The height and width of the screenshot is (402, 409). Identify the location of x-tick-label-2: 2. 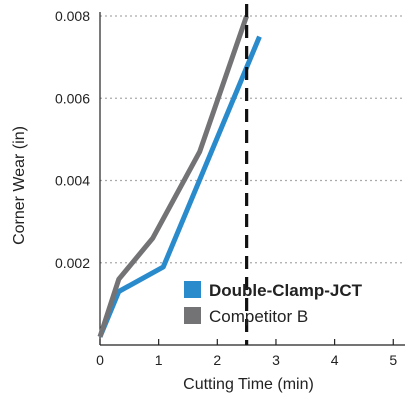
(217, 360).